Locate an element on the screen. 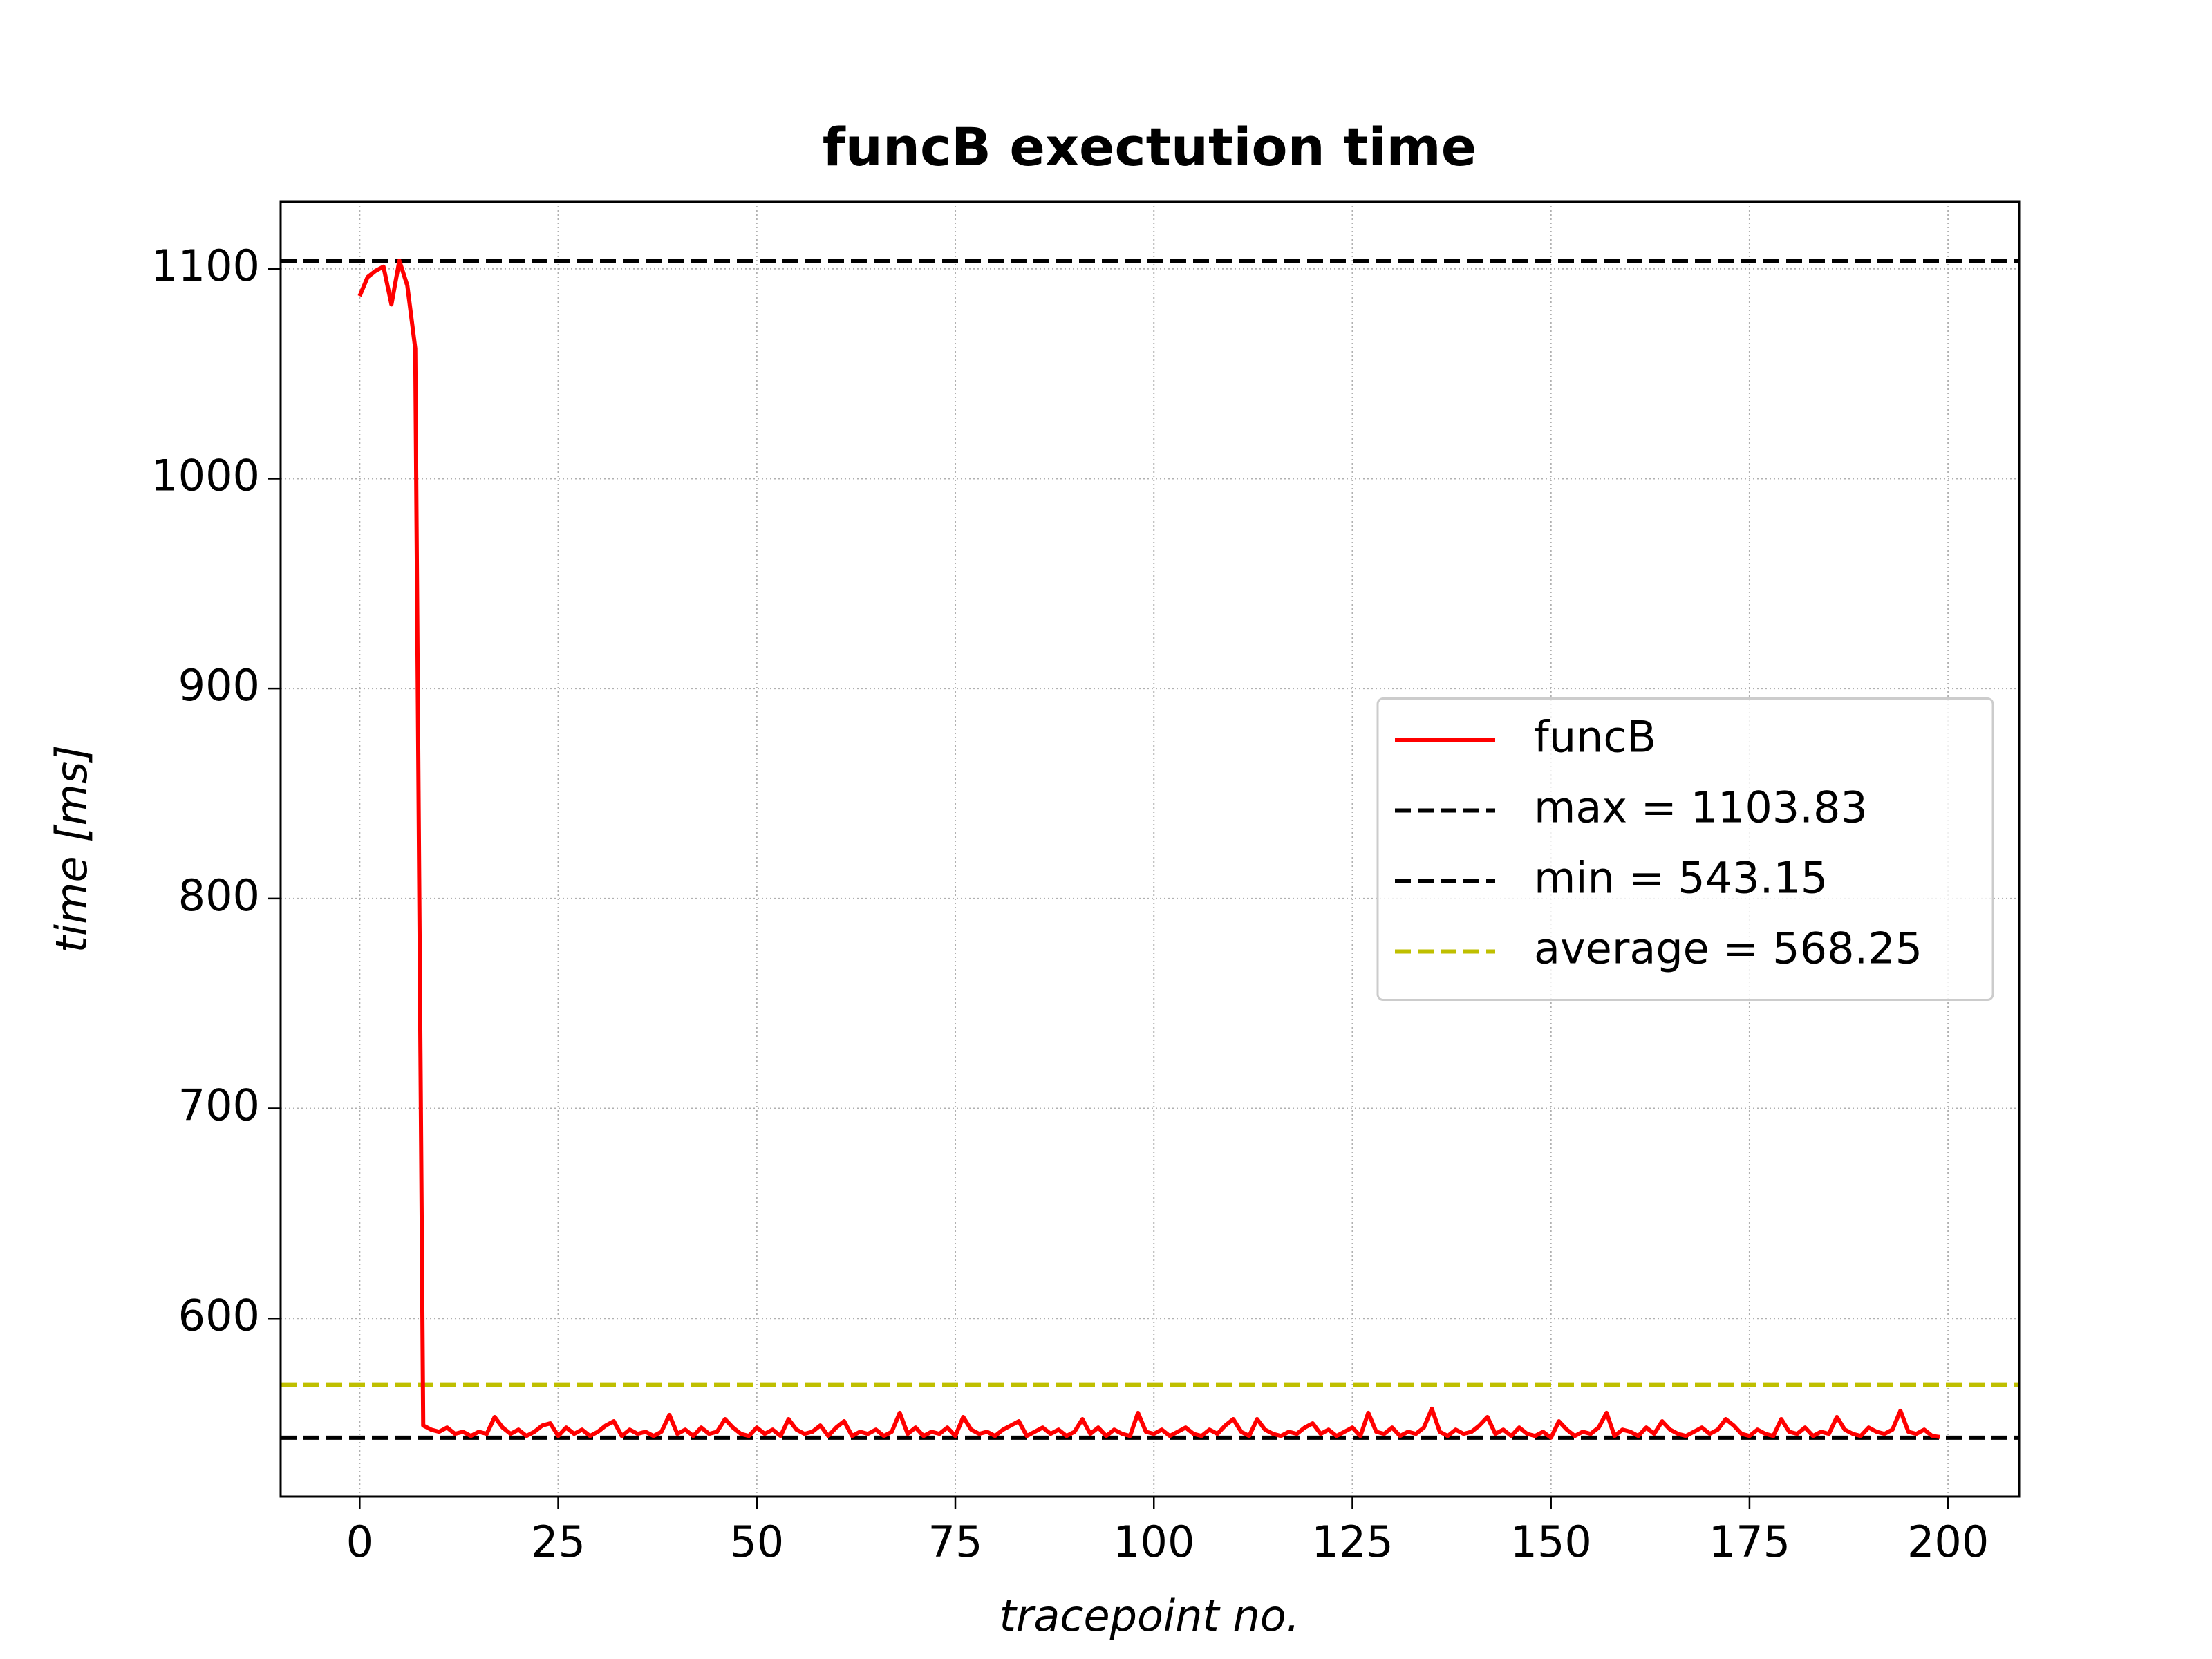 The height and width of the screenshot is (1659, 2212). legend-label: min = 543.15 is located at coordinates (1681, 878).